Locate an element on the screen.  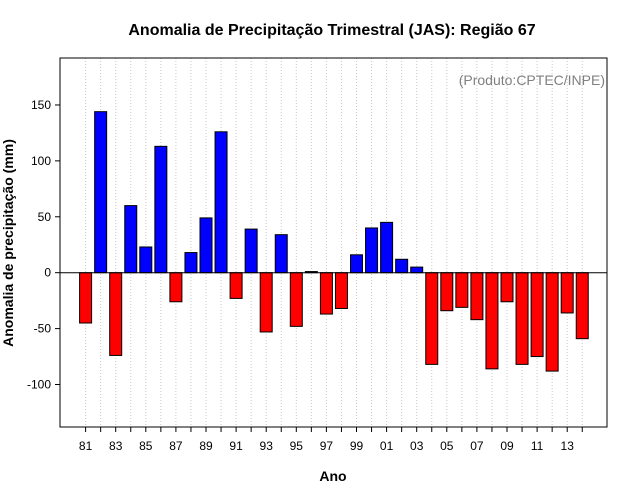
y-axis-label: Anomalia de precipitação (mm) is located at coordinates (8, 243).